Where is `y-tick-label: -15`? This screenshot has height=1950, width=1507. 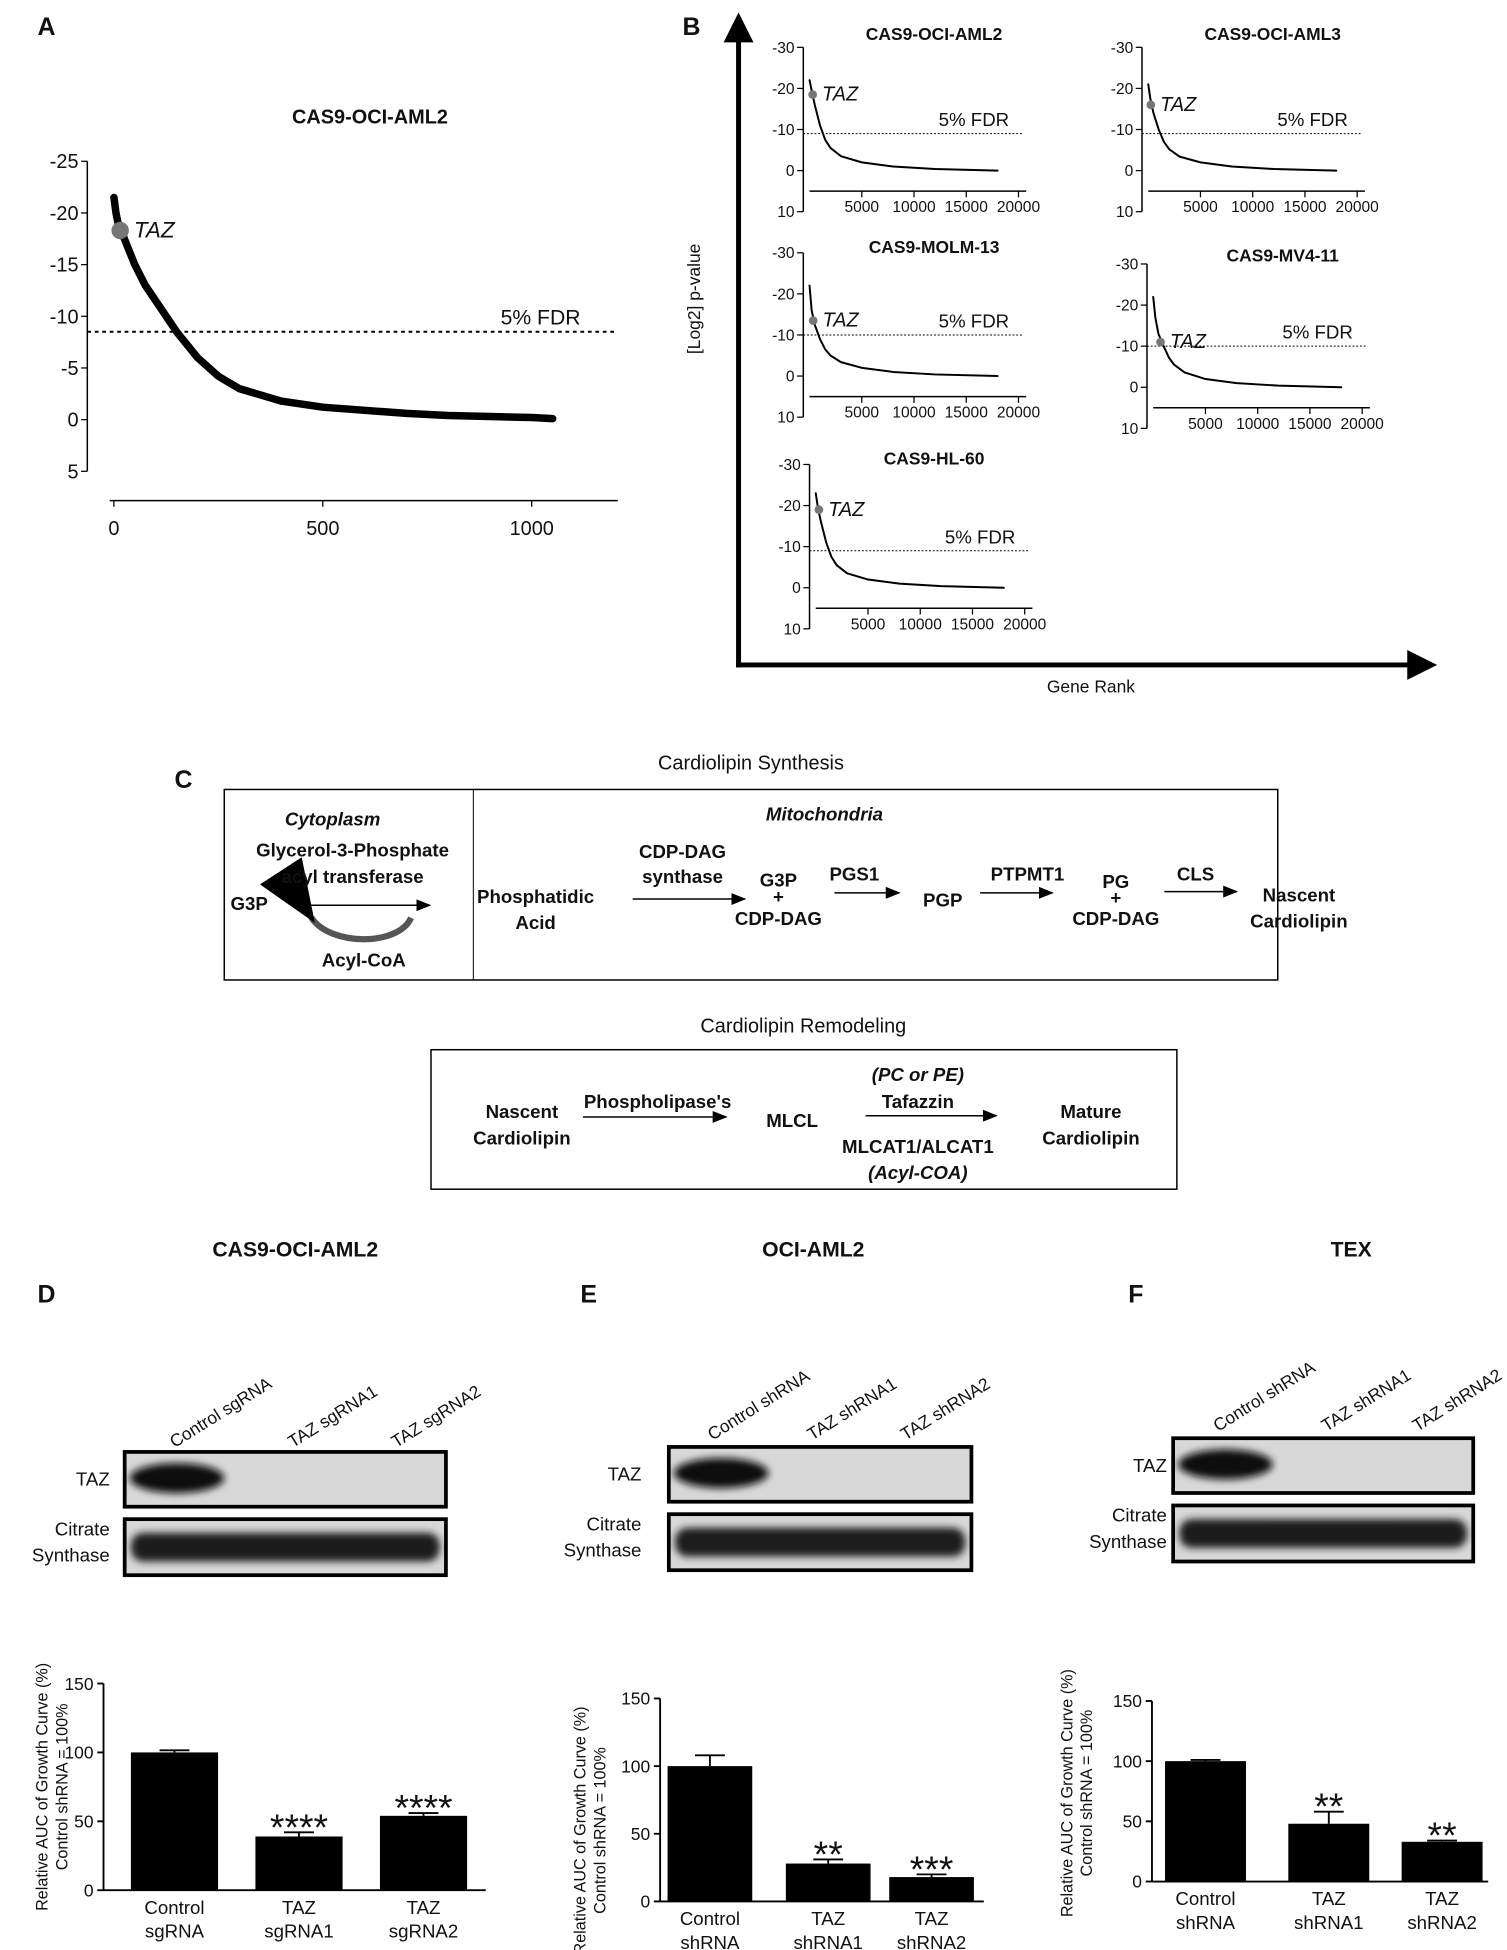
y-tick-label: -15 is located at coordinates (64, 266).